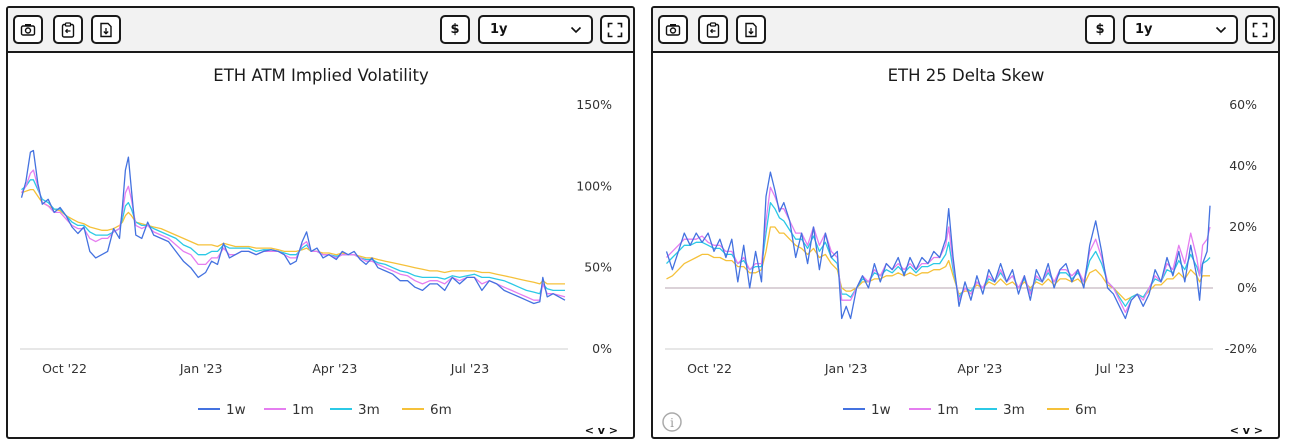  What do you see at coordinates (594, 104) in the screenshot?
I see `y-tick-label: 150%` at bounding box center [594, 104].